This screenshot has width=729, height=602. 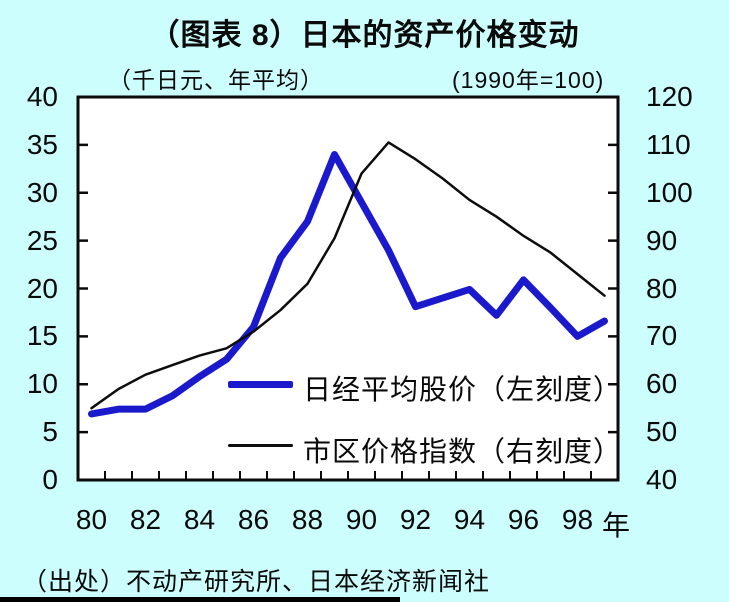 I want to click on urban-index-legend-swatch, so click(x=260, y=445).